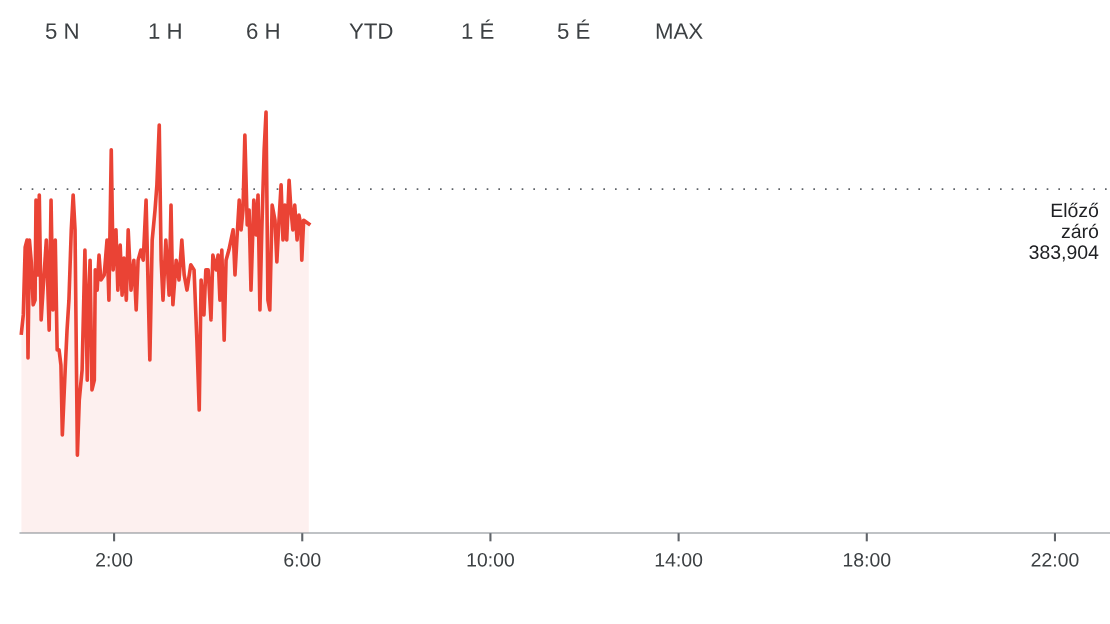 The height and width of the screenshot is (624, 1110). Describe the element at coordinates (165, 31) in the screenshot. I see `text: 1 H` at that location.